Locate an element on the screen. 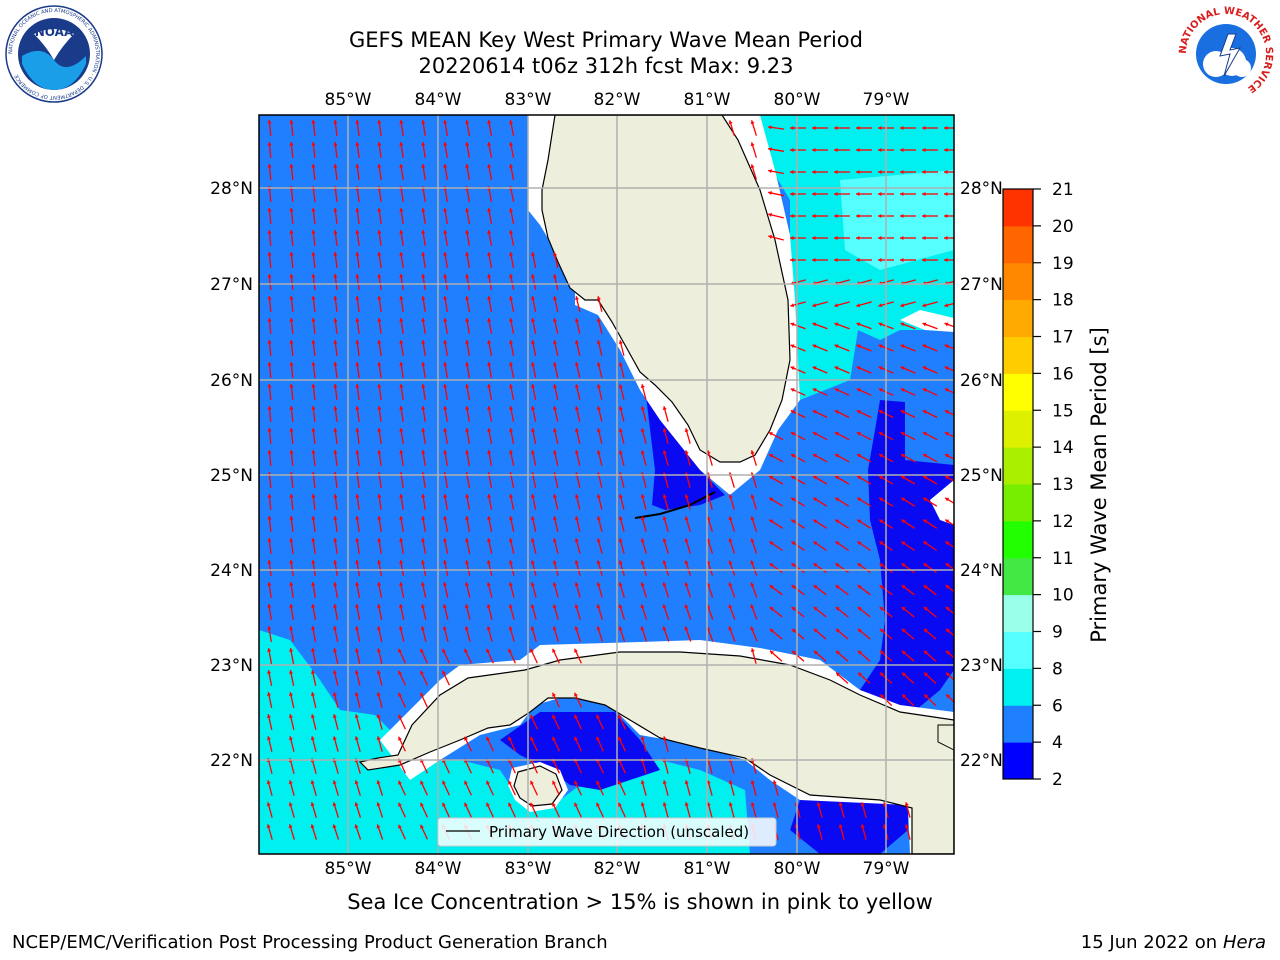 Image resolution: width=1280 pixels, height=960 pixels. lon-label-top: 84°W is located at coordinates (438, 100).